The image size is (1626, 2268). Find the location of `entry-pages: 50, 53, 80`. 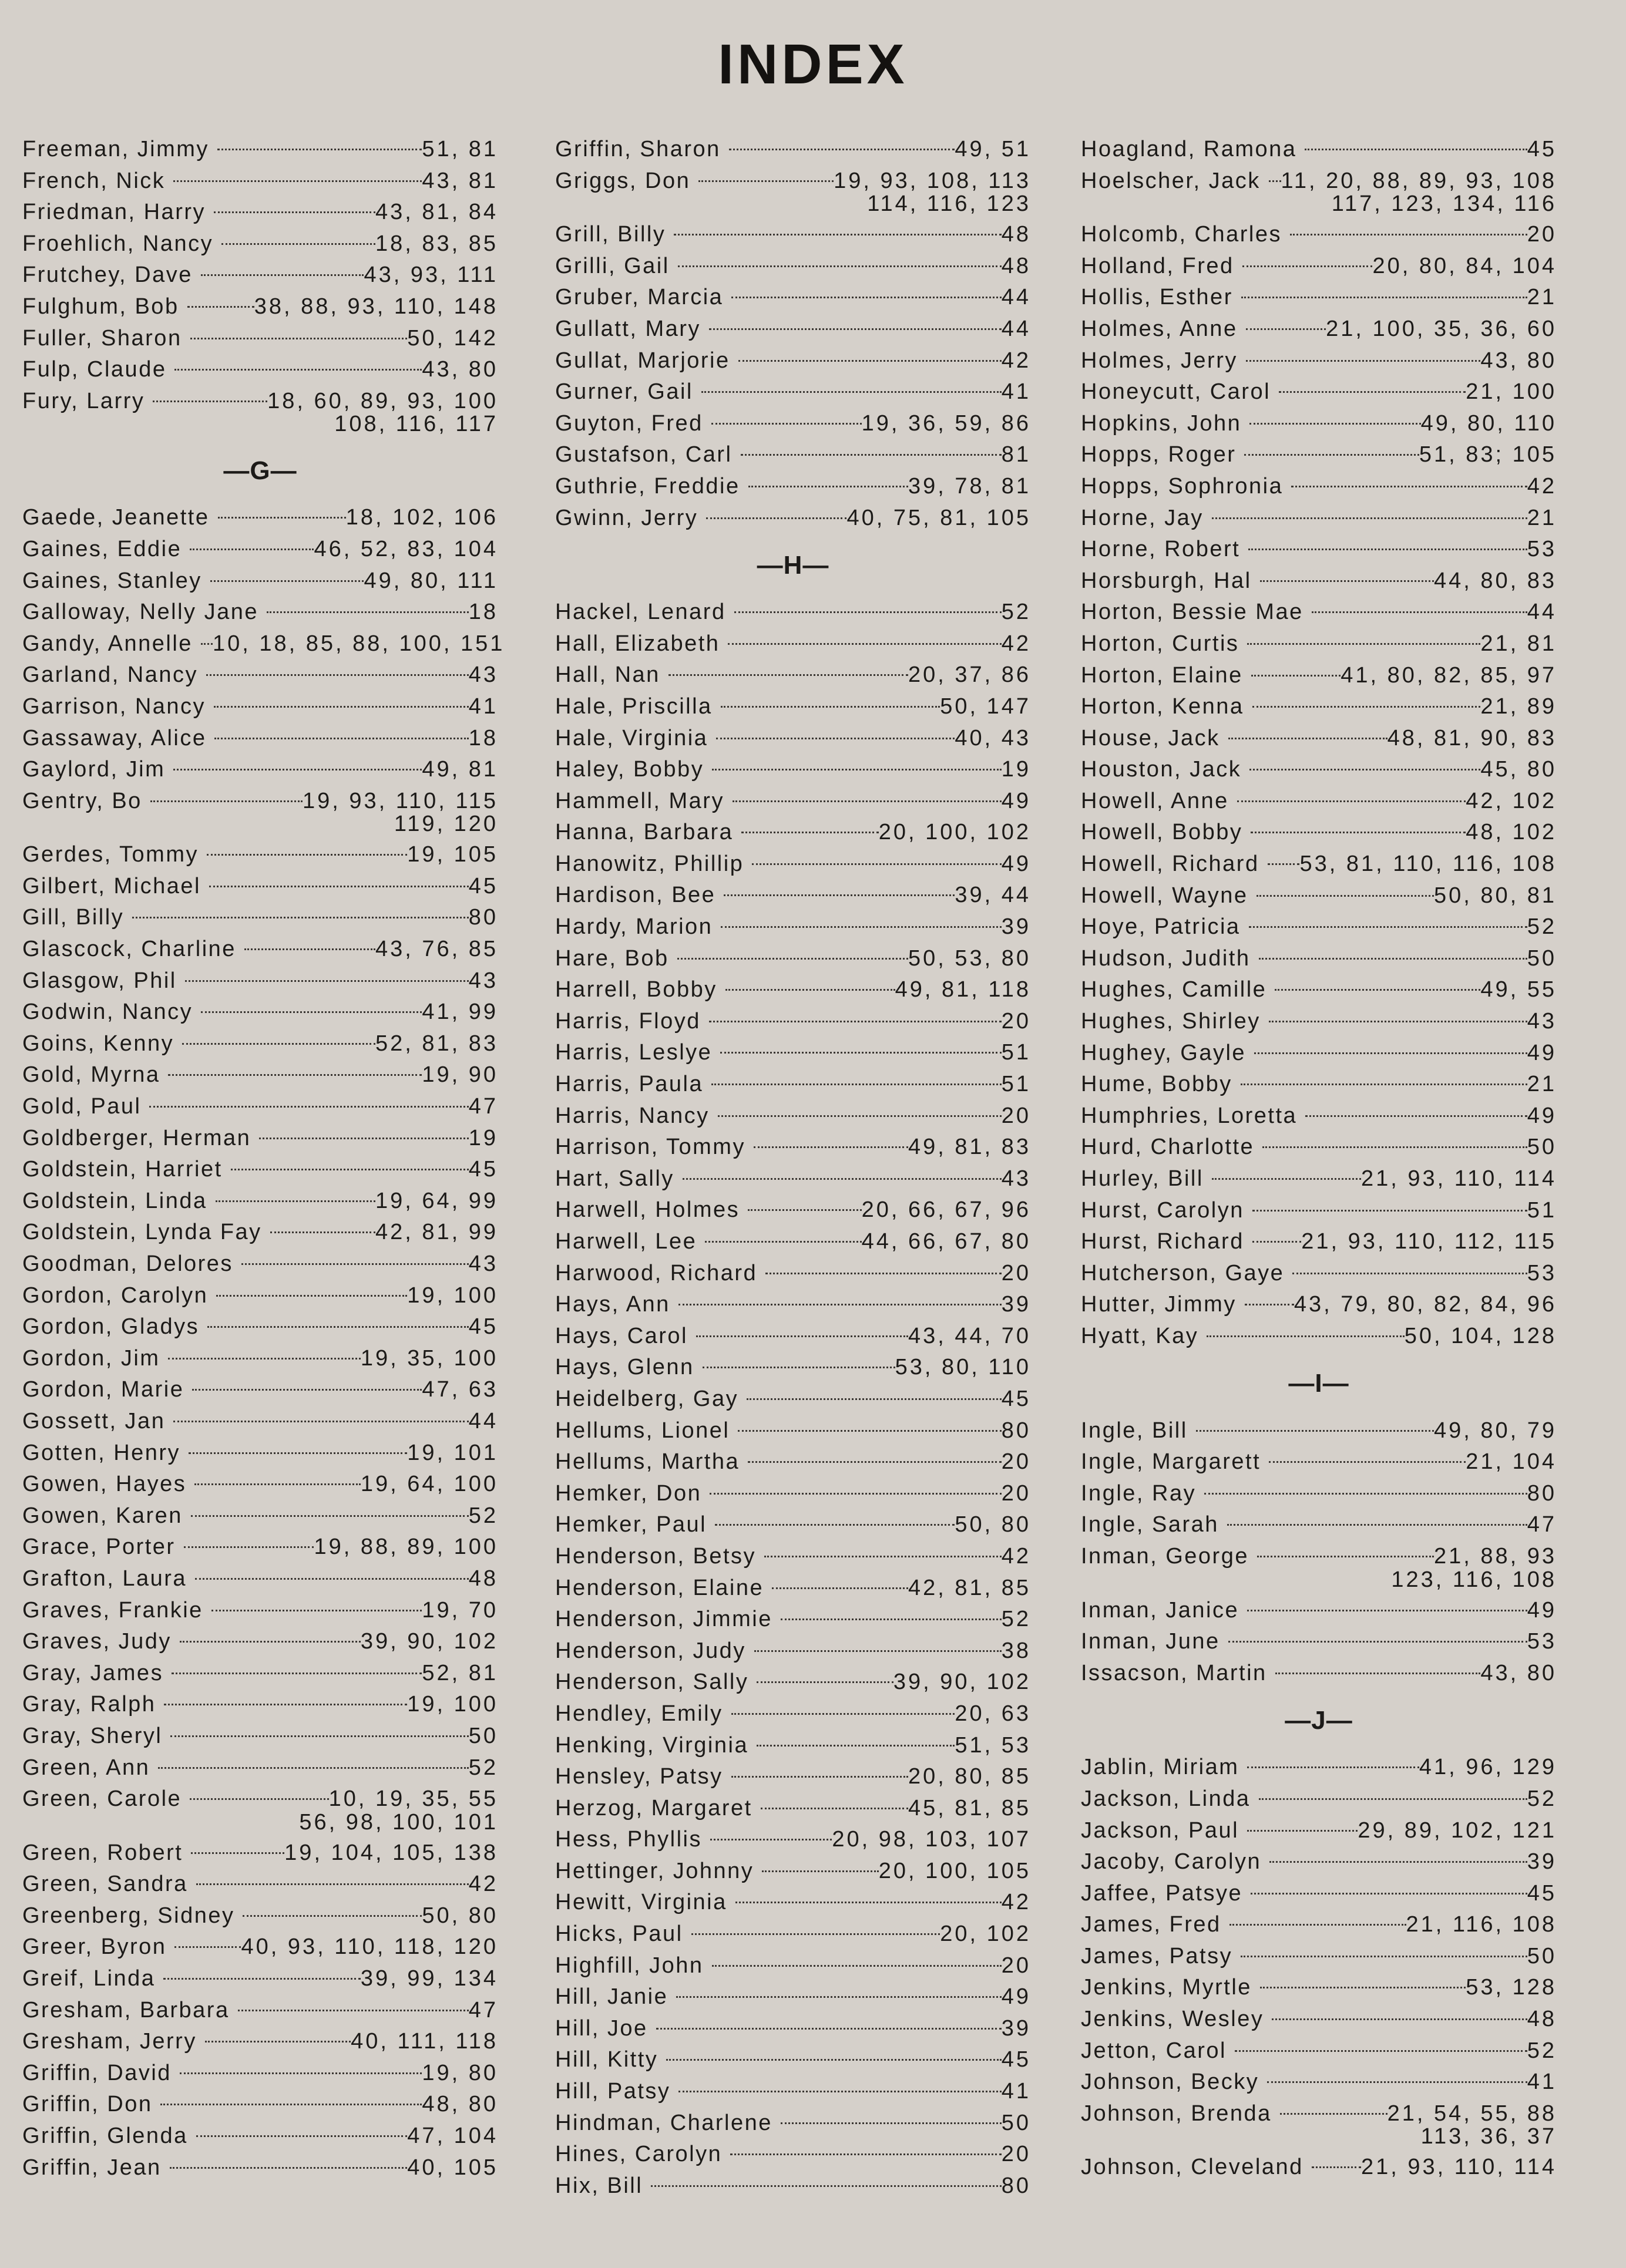

entry-pages: 50, 53, 80 is located at coordinates (969, 958).